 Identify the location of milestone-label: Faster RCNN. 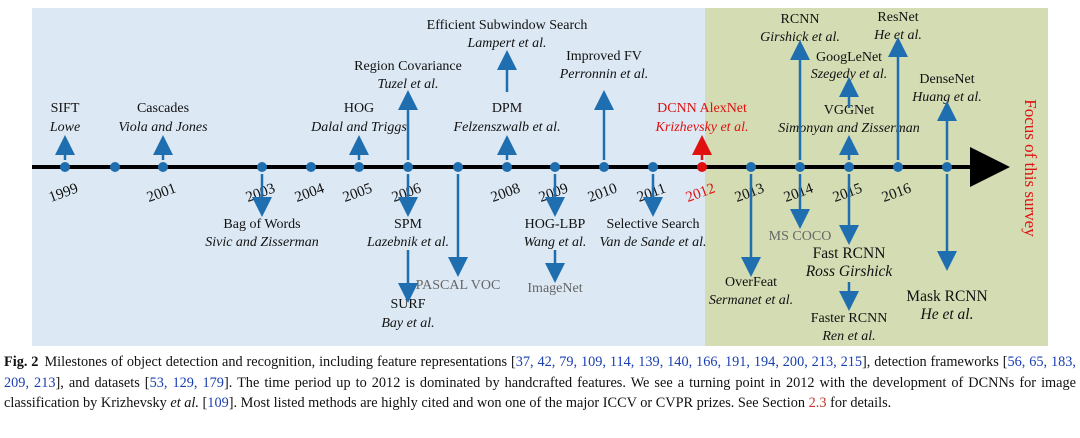
(849, 318).